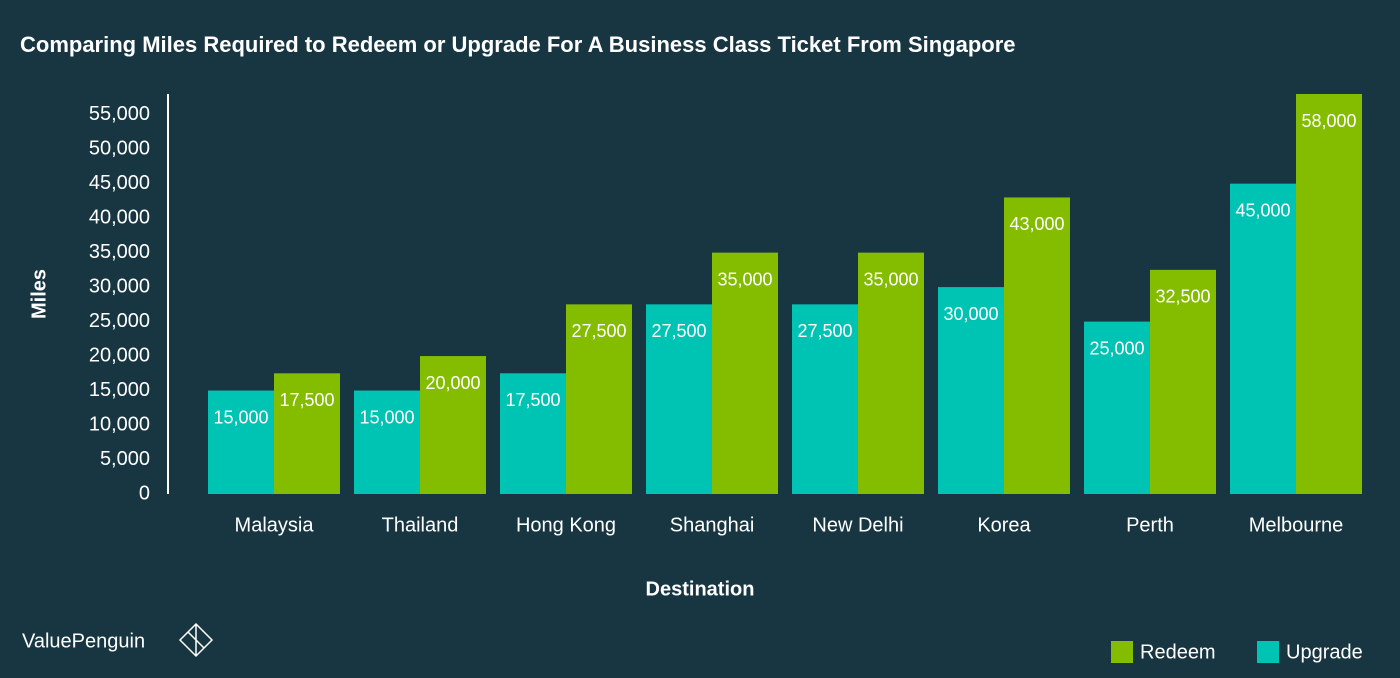  I want to click on y-tick-label: 0, so click(144, 493).